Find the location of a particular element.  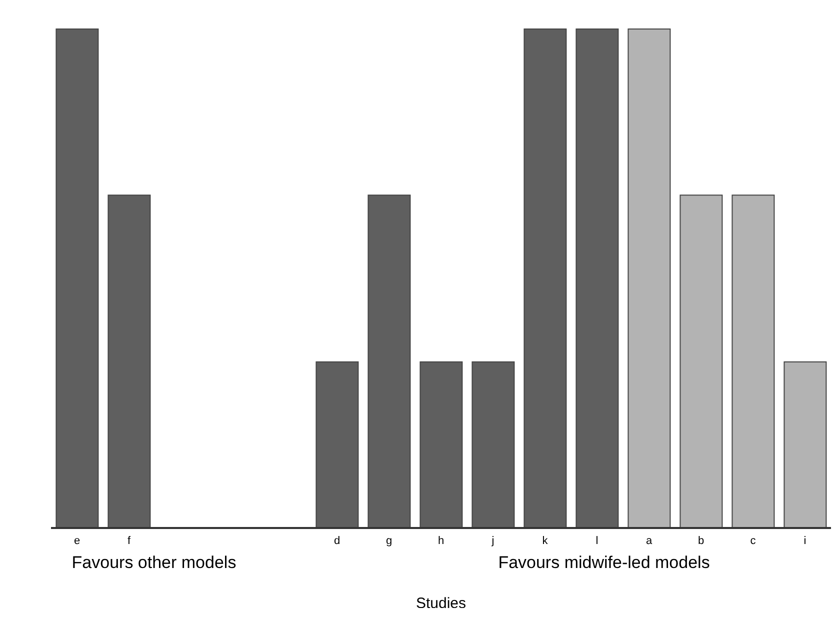

x-tick-label: g is located at coordinates (389, 540).